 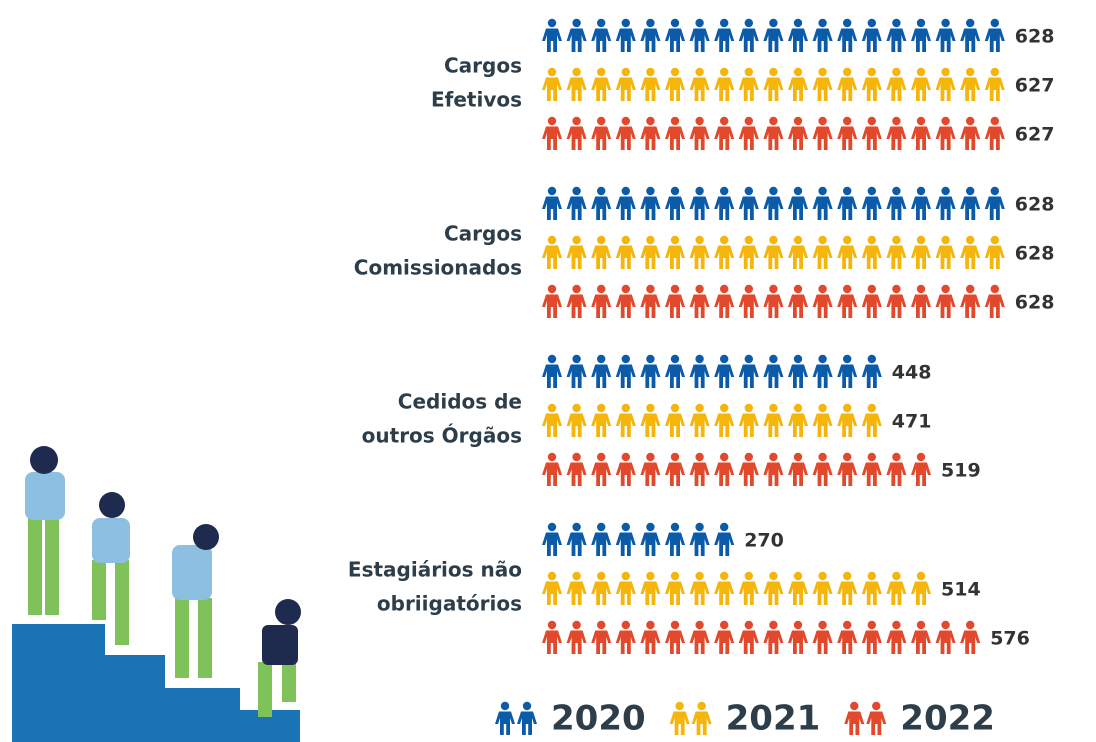 I want to click on value-label: 270, so click(x=764, y=541).